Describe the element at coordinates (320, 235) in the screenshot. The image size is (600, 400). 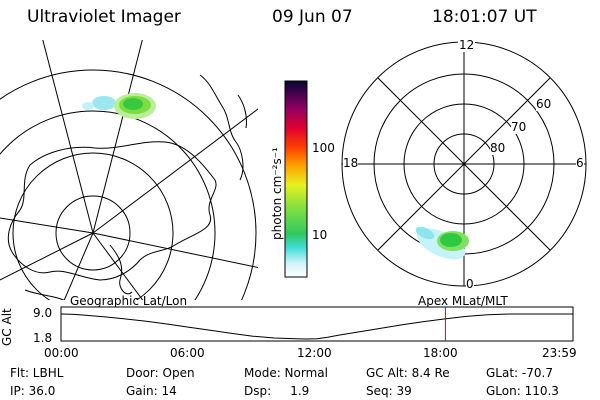
I see `colorbar-tick-10: 10` at that location.